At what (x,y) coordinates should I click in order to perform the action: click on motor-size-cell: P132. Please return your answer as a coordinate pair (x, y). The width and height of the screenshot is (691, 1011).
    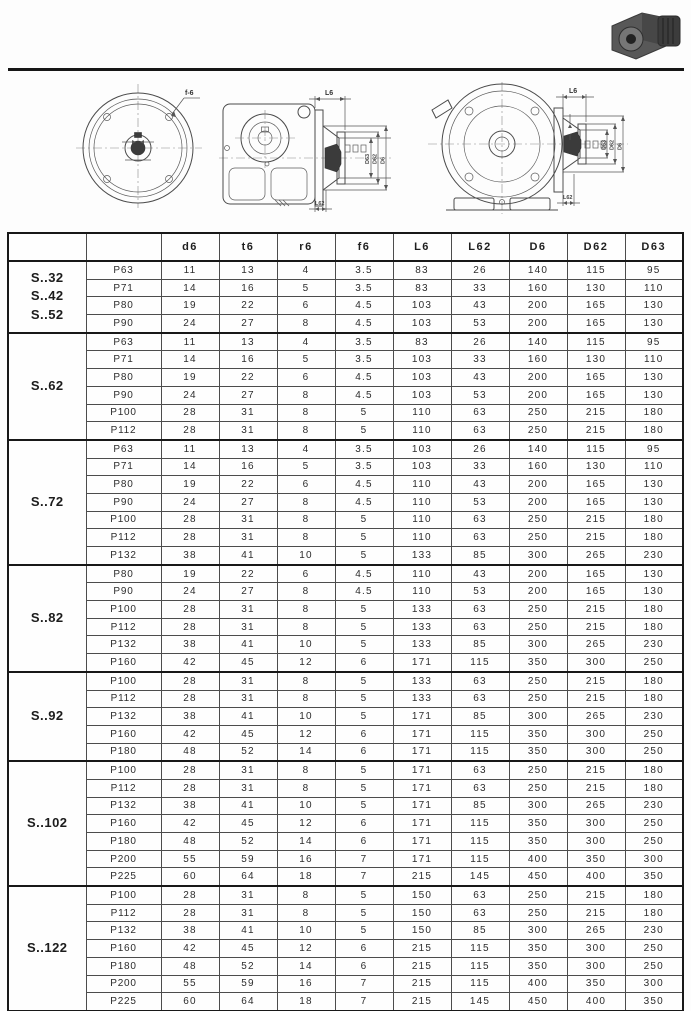
    Looking at the image, I should click on (123, 806).